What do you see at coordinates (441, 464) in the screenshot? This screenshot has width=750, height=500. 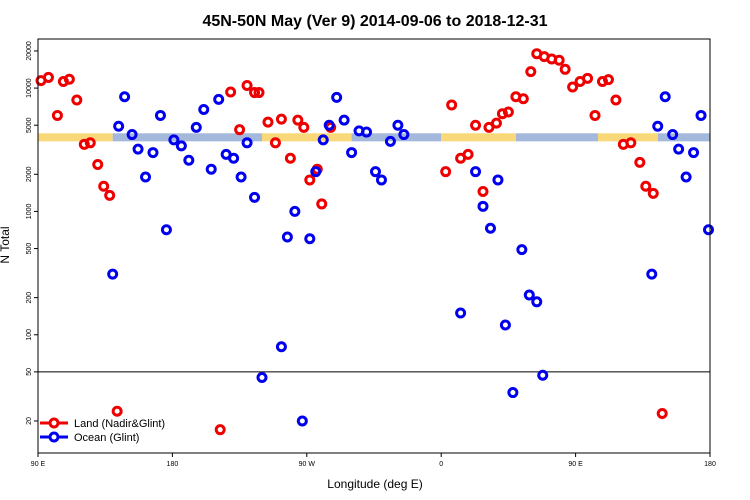 I see `x-tick-label: 0` at bounding box center [441, 464].